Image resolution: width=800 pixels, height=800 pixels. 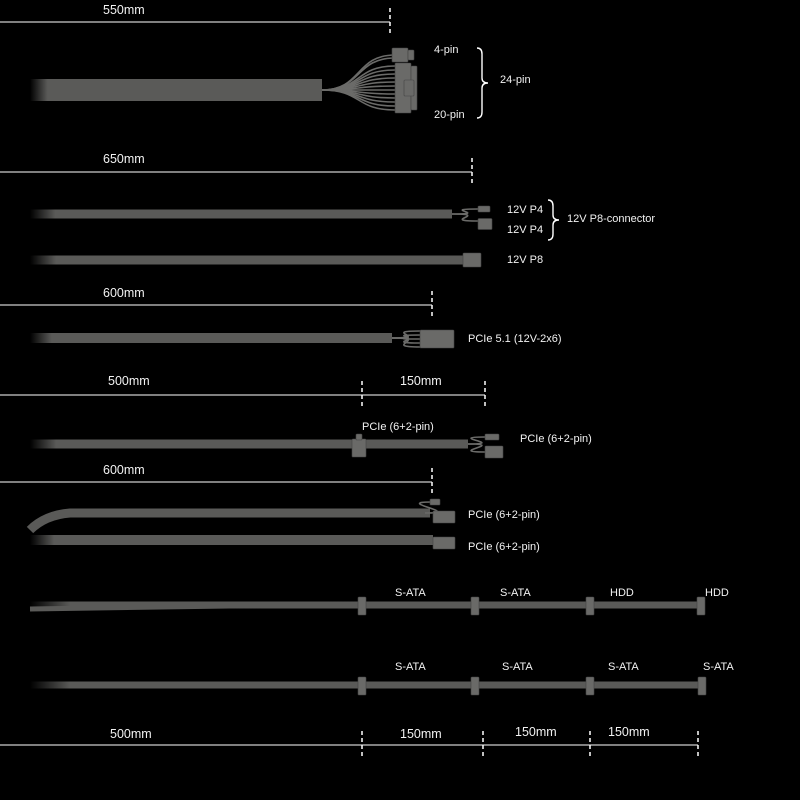 I want to click on pcie5-label: PCIe 5.1 (12V-2x6), so click(x=515, y=339).